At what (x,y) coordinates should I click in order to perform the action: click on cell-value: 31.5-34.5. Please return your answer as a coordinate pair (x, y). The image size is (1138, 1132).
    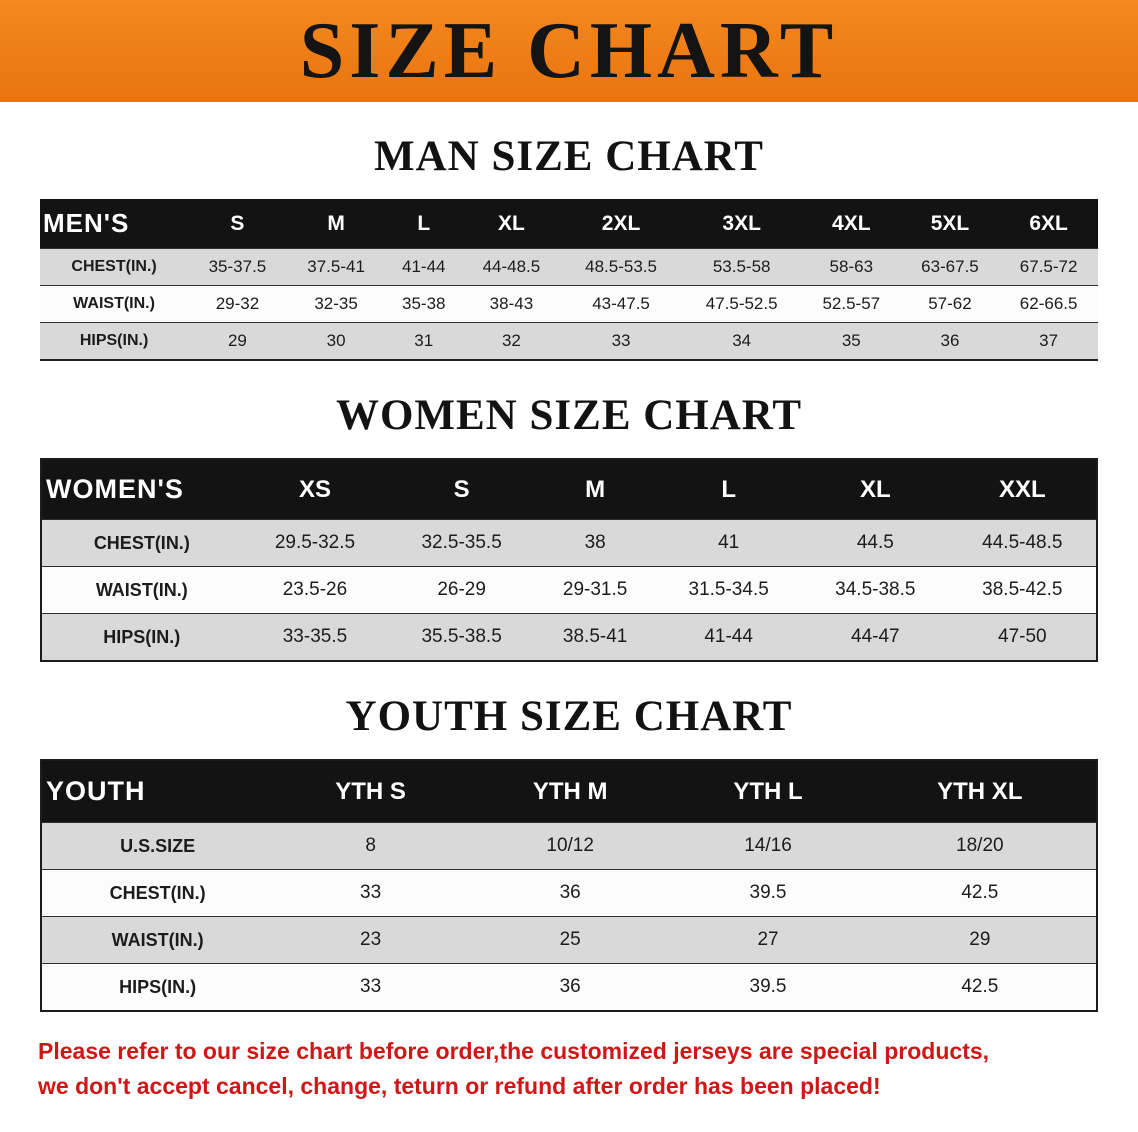
    Looking at the image, I should click on (728, 590).